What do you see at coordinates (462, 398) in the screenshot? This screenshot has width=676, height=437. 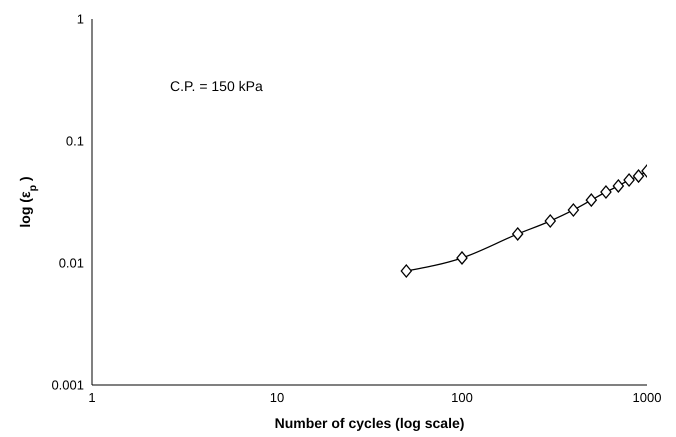 I see `x-tick-label: 100` at bounding box center [462, 398].